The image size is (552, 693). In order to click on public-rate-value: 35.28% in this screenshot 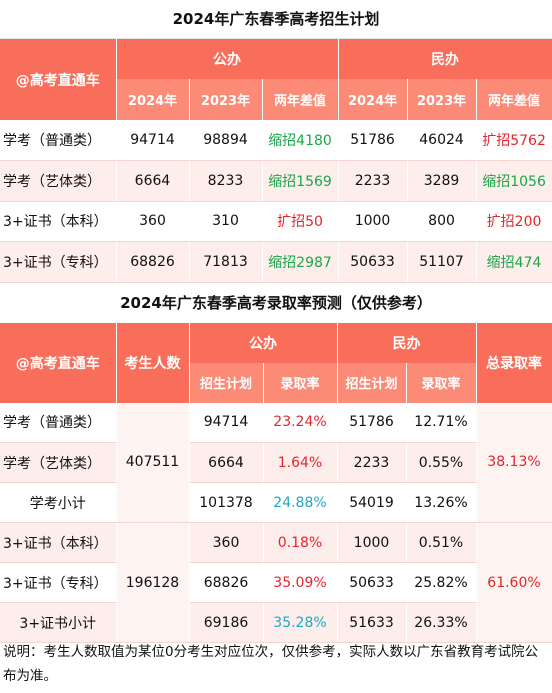, I will do `click(300, 622)`.